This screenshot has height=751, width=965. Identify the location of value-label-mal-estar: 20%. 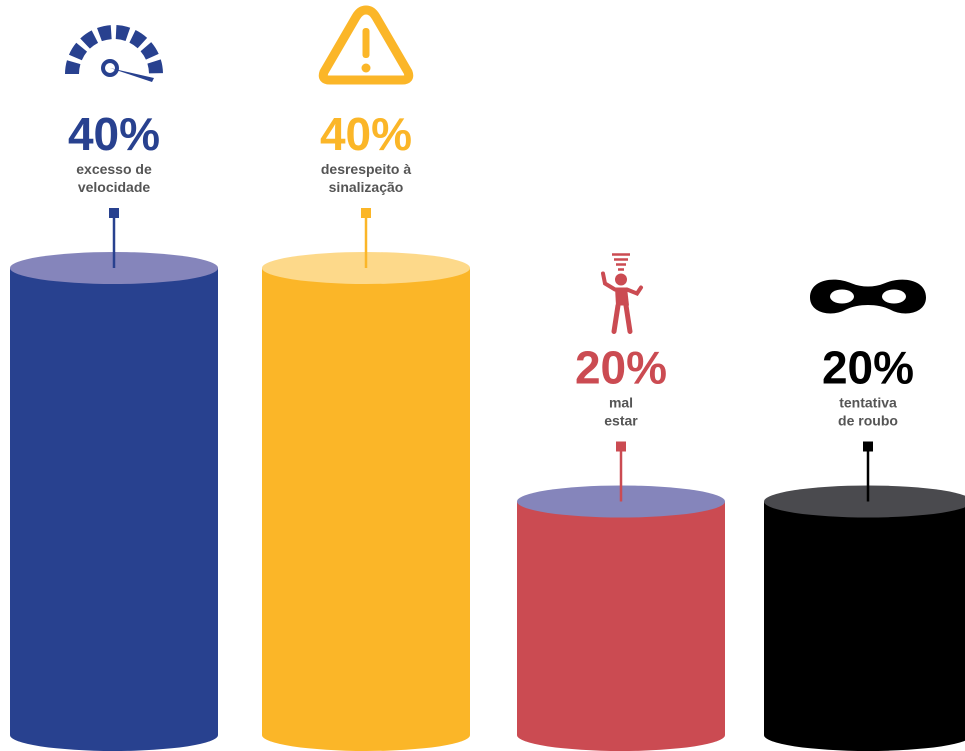
(621, 368).